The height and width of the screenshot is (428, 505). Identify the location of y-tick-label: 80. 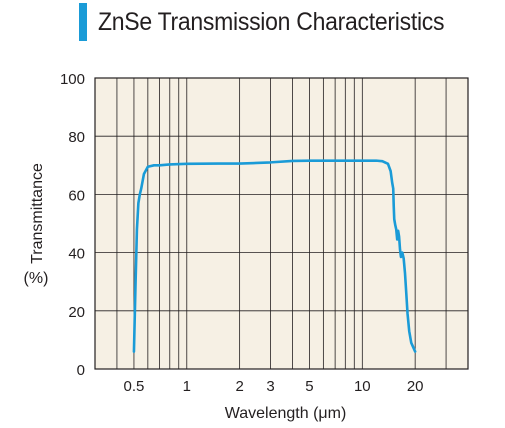
(76, 137).